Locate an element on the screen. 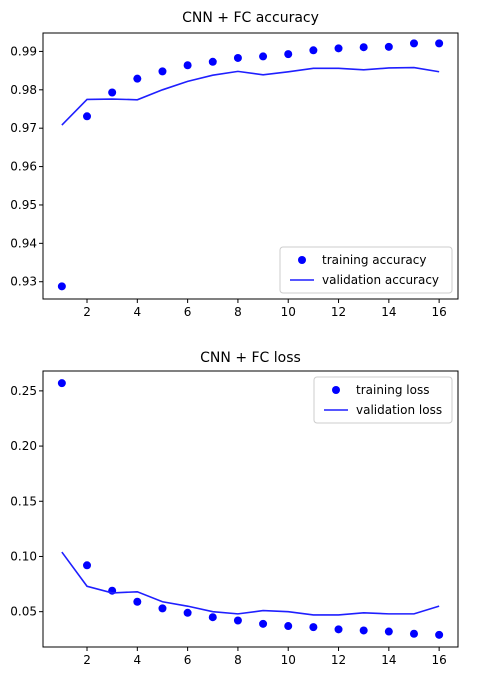  y-tick-label: 0.20 is located at coordinates (23, 446).